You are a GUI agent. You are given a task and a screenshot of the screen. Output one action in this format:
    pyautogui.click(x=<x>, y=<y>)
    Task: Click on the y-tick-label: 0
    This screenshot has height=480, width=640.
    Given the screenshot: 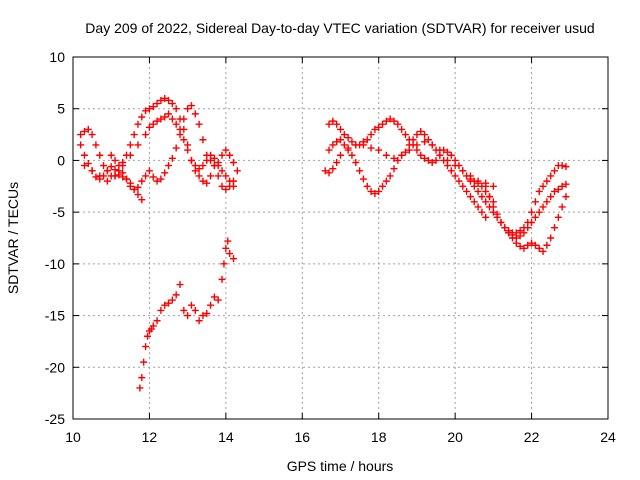 What is the action you would take?
    pyautogui.click(x=61, y=160)
    